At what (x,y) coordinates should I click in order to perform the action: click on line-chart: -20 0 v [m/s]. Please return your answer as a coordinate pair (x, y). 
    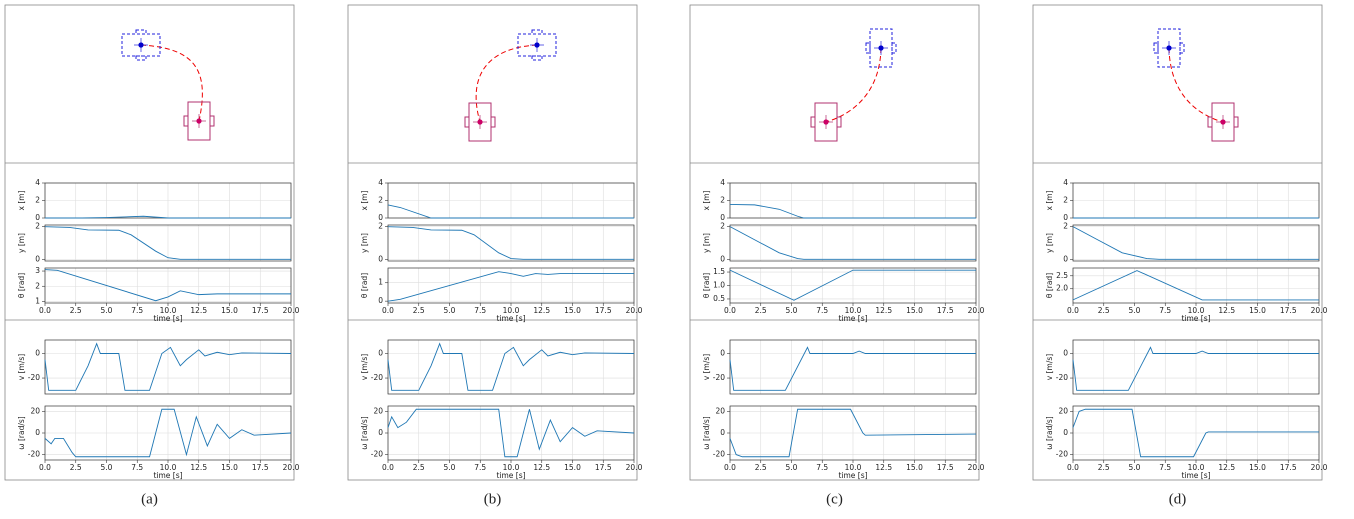
    Looking at the image, I should click on (154, 367).